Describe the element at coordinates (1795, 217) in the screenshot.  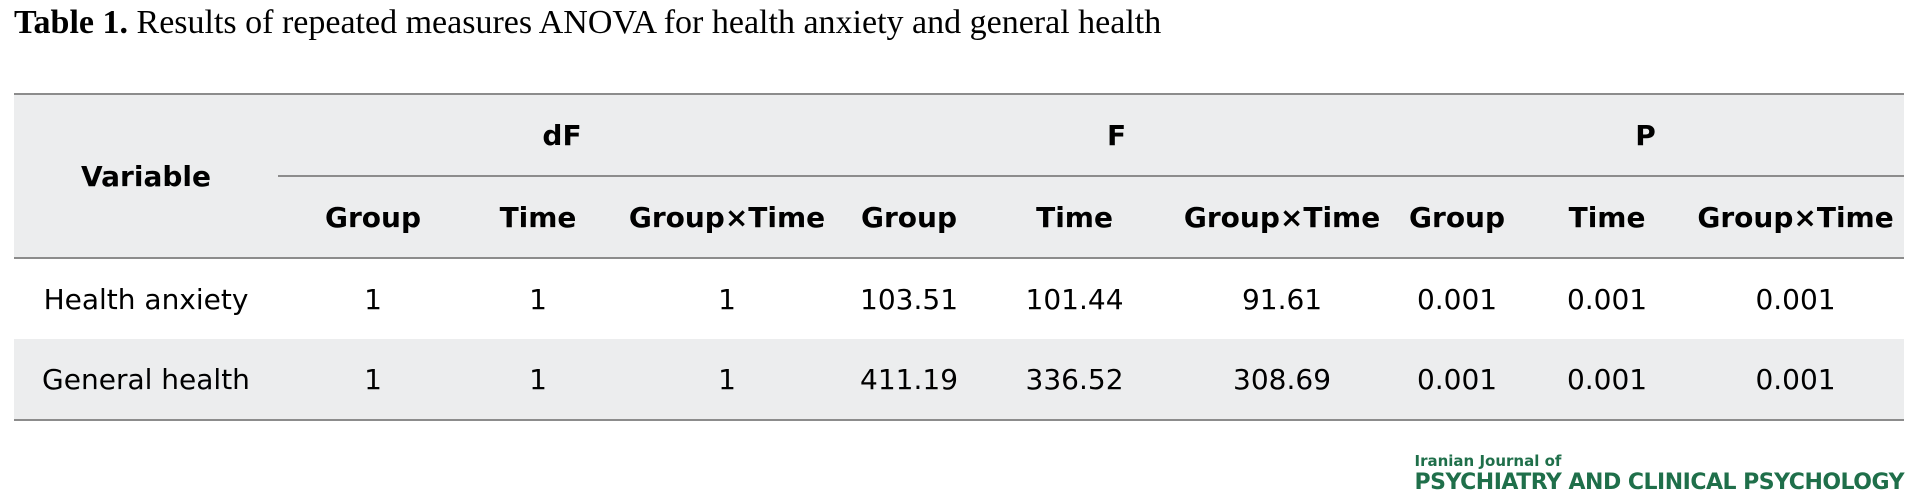
I see `subheader-p-groupxtime: Group×Time` at that location.